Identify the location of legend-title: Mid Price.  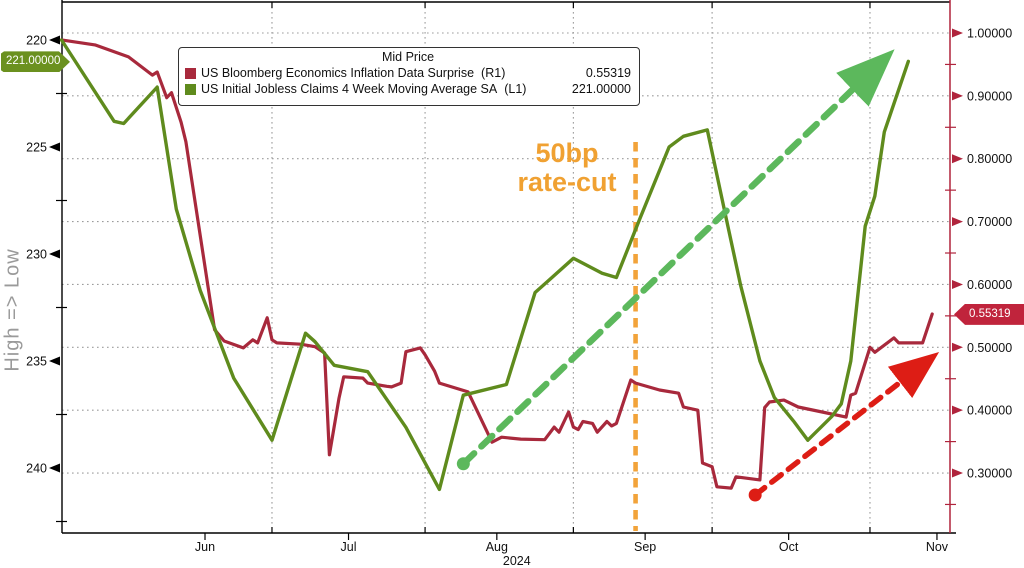
(408, 57).